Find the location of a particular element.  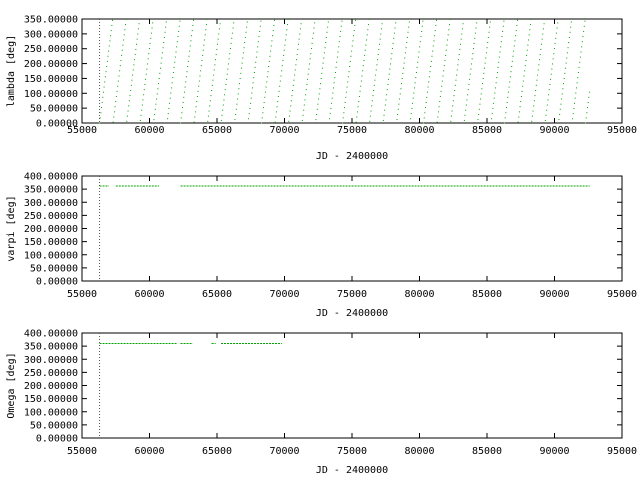

y-axis-label: lambda [deg] is located at coordinates (11, 71).